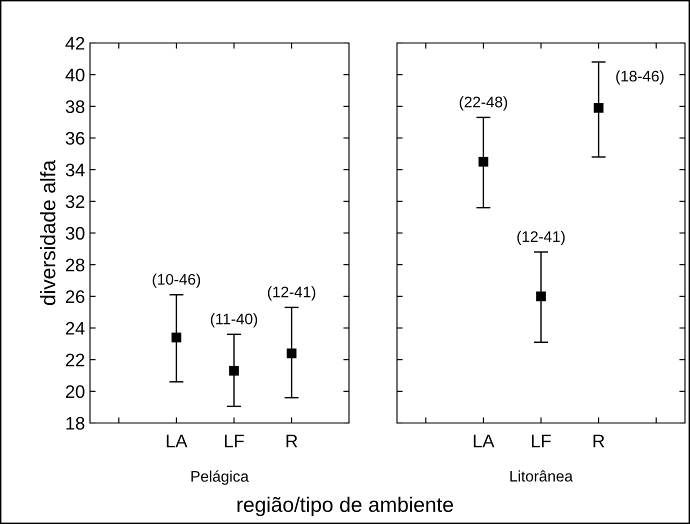  Describe the element at coordinates (75, 170) in the screenshot. I see `y-tick-label: 34` at that location.